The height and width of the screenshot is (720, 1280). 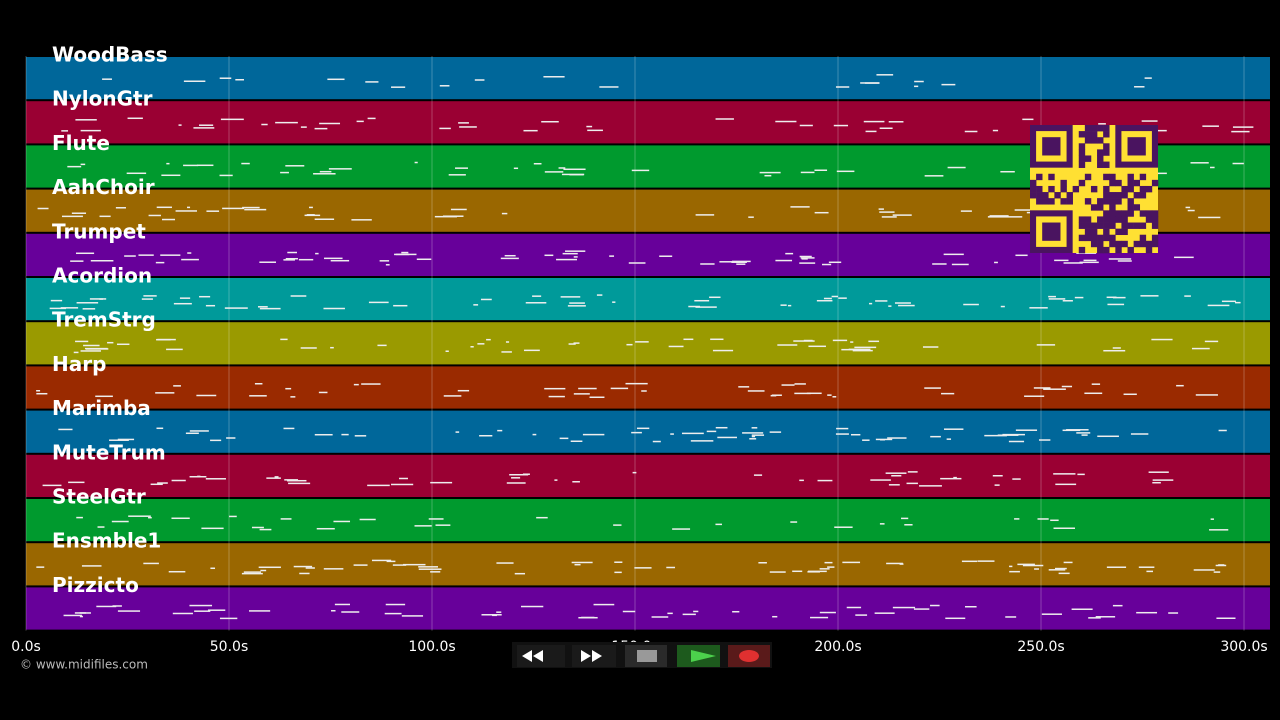 I want to click on play-icon, so click(x=703, y=656).